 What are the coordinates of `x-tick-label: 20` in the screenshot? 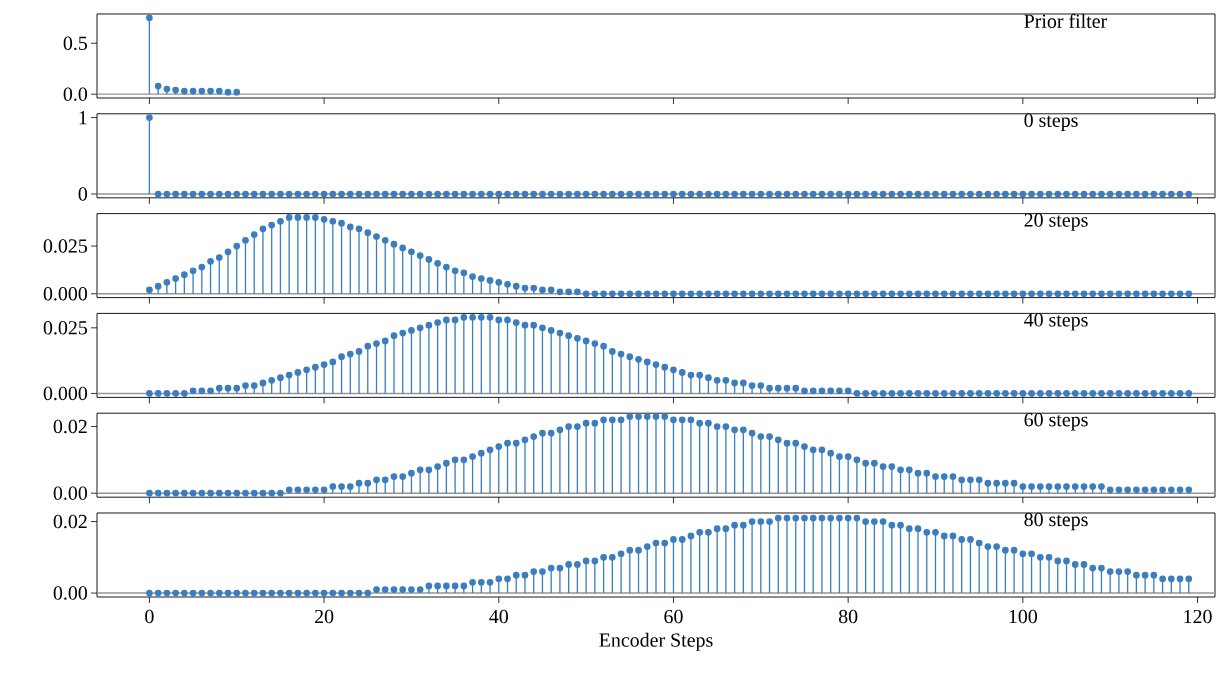 It's located at (324, 616).